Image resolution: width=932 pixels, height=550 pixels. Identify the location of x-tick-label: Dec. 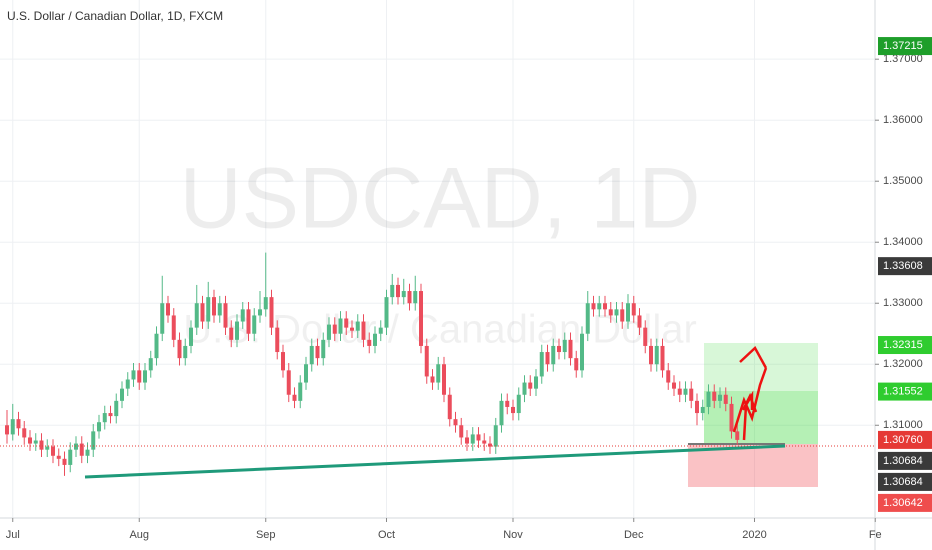
(634, 535).